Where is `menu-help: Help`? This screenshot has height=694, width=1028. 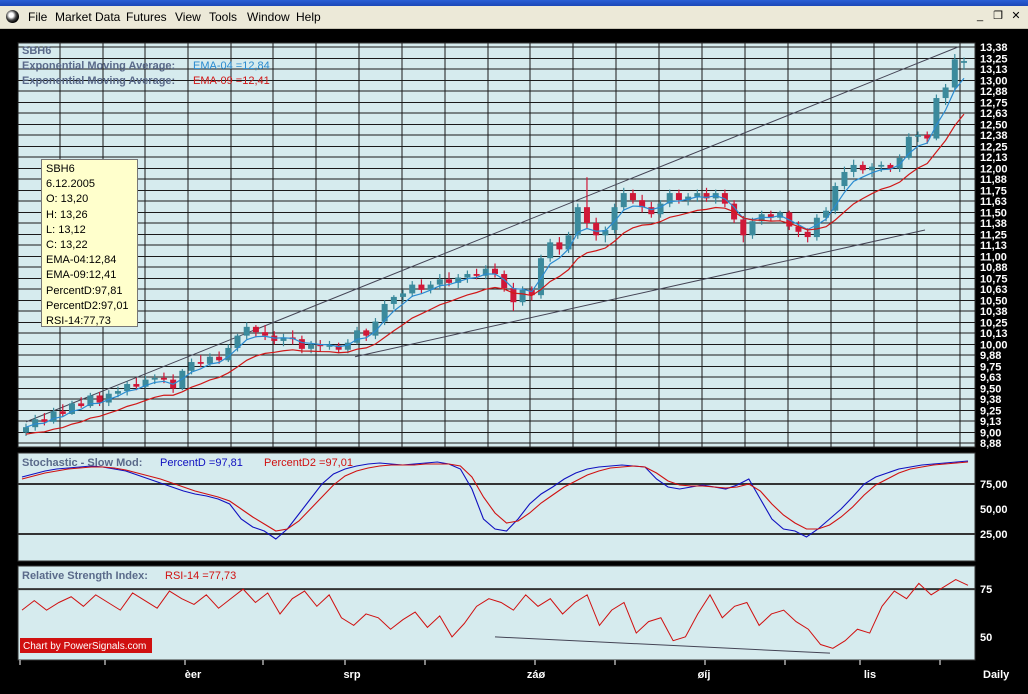 menu-help: Help is located at coordinates (308, 17).